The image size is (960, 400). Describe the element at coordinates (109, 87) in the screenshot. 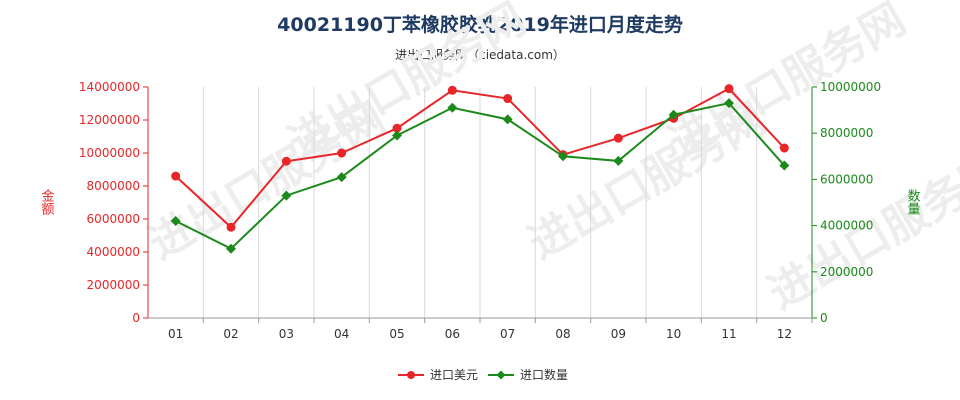

I see `y-tick-label-left: 14000000` at that location.